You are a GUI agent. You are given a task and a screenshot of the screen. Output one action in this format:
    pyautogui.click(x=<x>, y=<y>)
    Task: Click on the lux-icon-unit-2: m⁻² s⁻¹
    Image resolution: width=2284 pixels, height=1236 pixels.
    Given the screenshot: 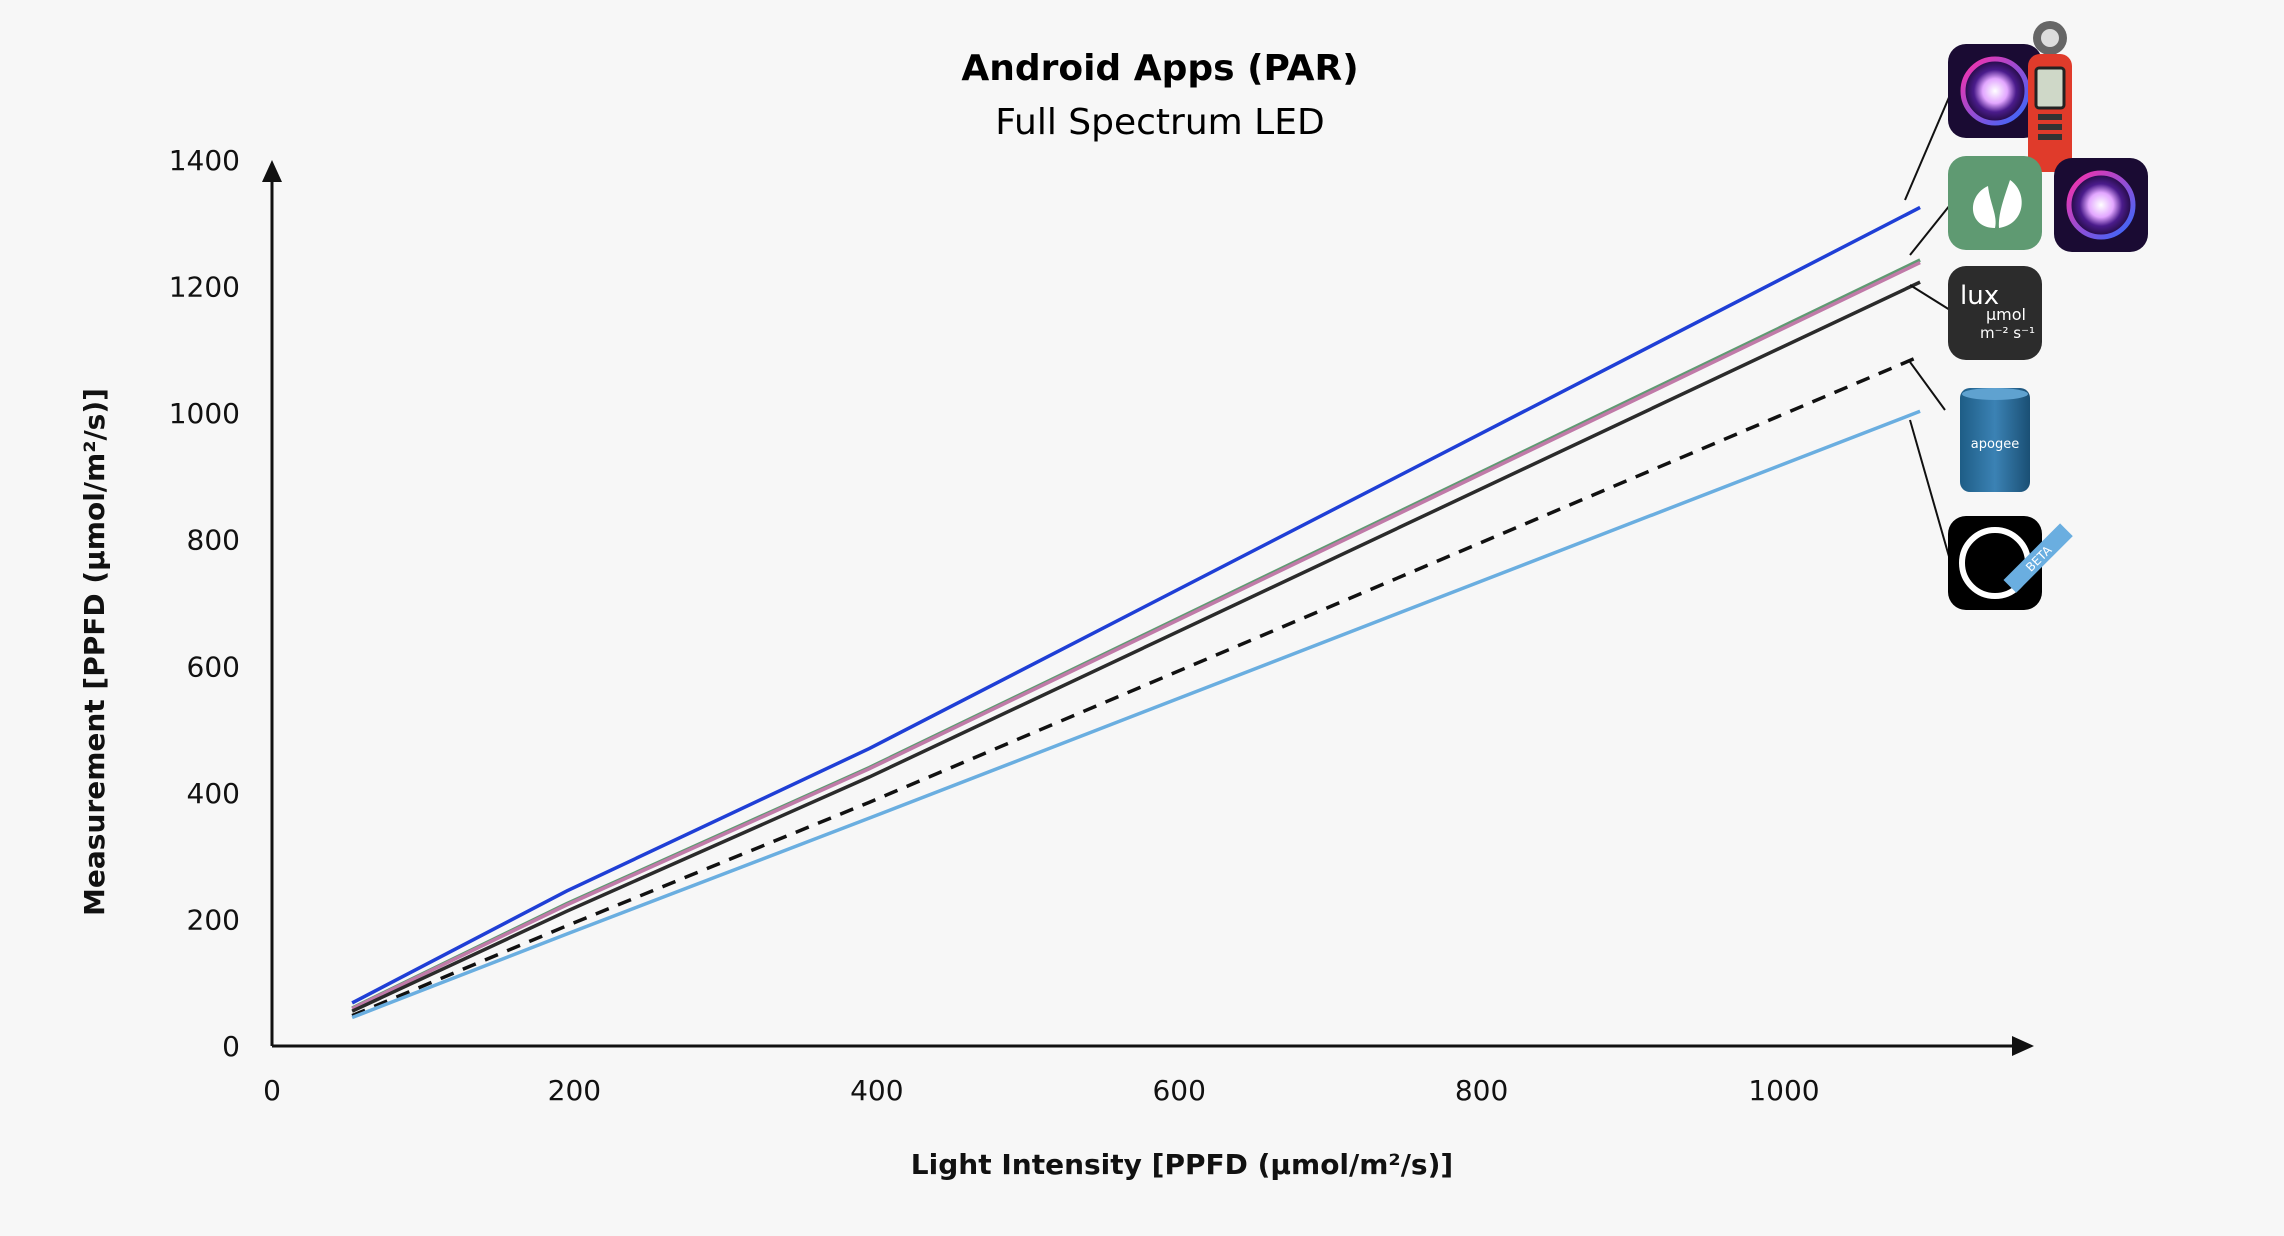 What is the action you would take?
    pyautogui.click(x=2007, y=333)
    